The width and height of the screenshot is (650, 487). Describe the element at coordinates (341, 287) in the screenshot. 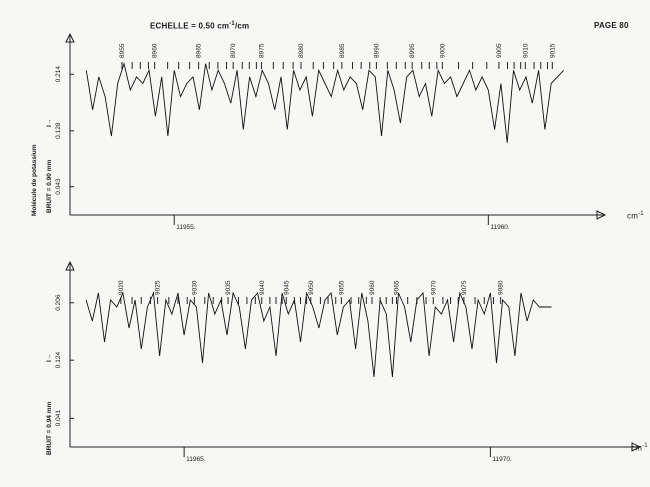

I see `line-number-label: 9055` at that location.